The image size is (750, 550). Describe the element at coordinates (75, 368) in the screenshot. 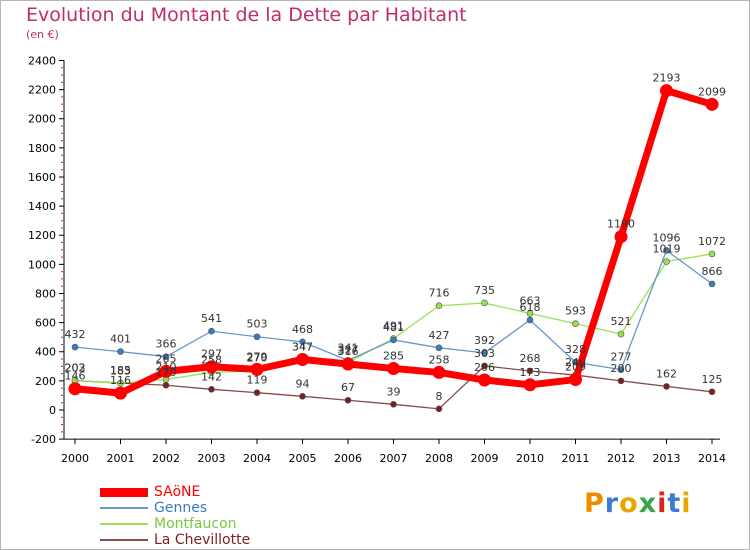

I see `data-label: 202` at that location.